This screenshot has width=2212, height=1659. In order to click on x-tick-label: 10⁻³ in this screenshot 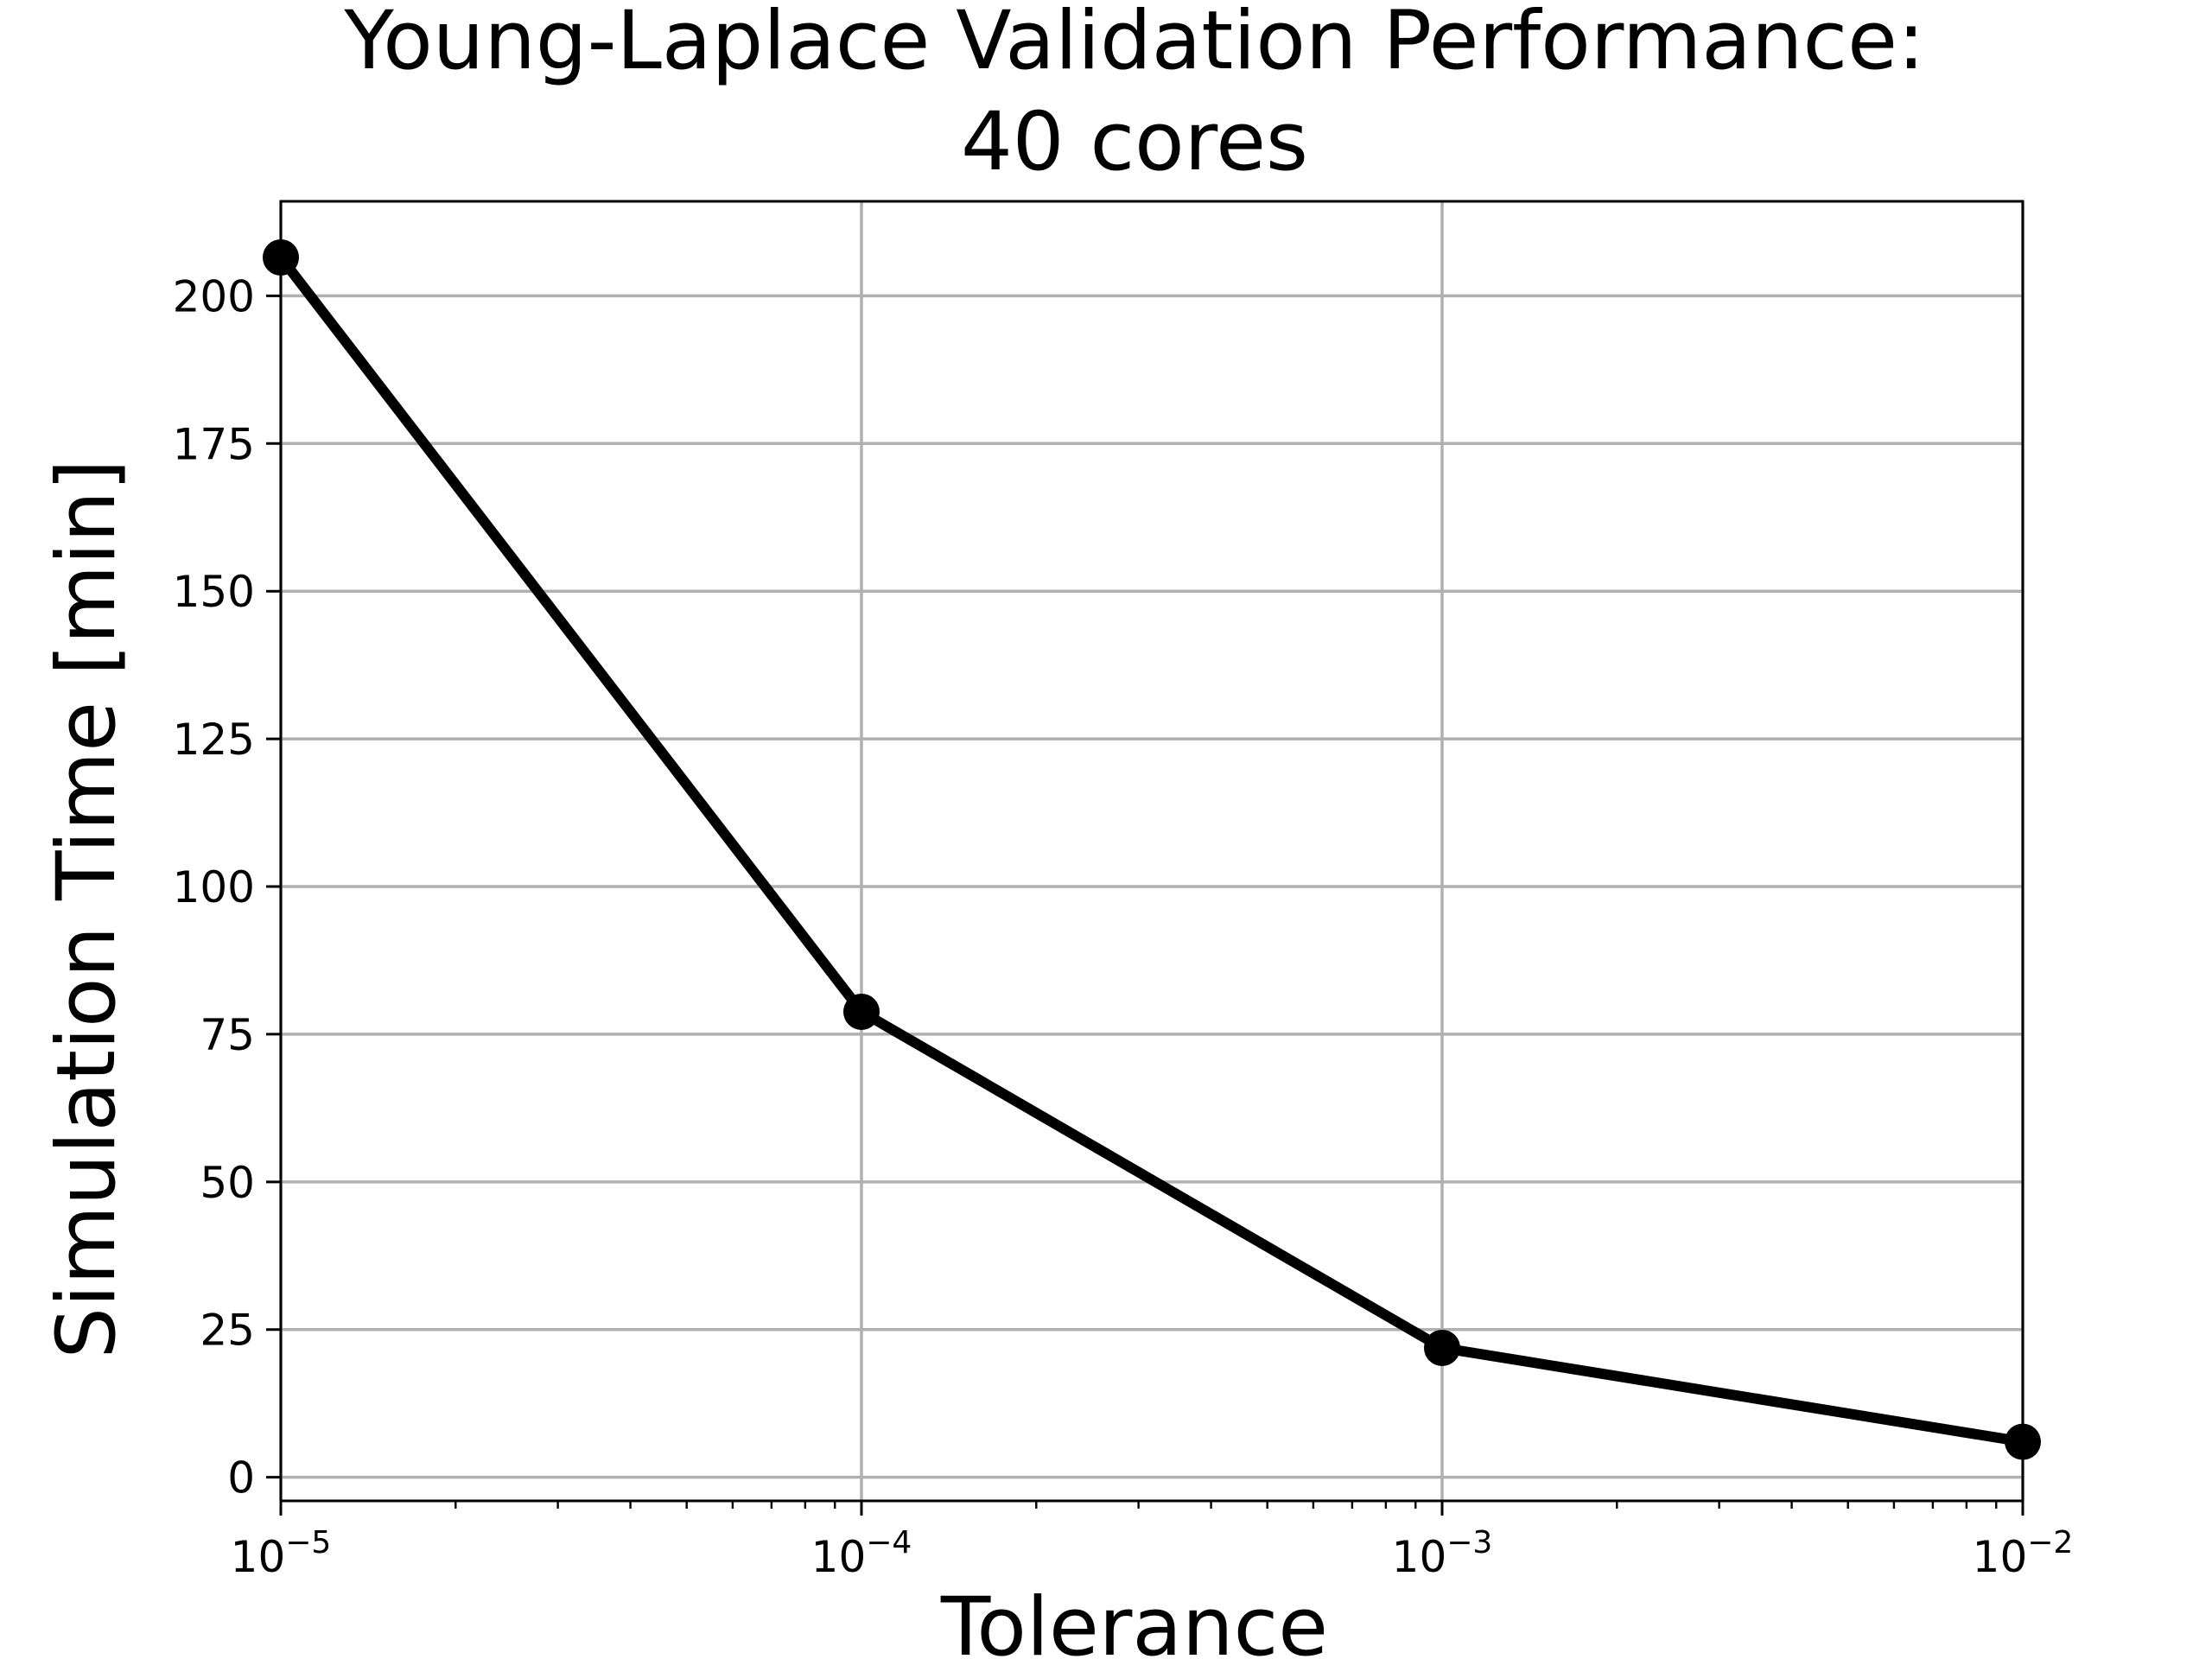, I will do `click(1442, 1553)`.